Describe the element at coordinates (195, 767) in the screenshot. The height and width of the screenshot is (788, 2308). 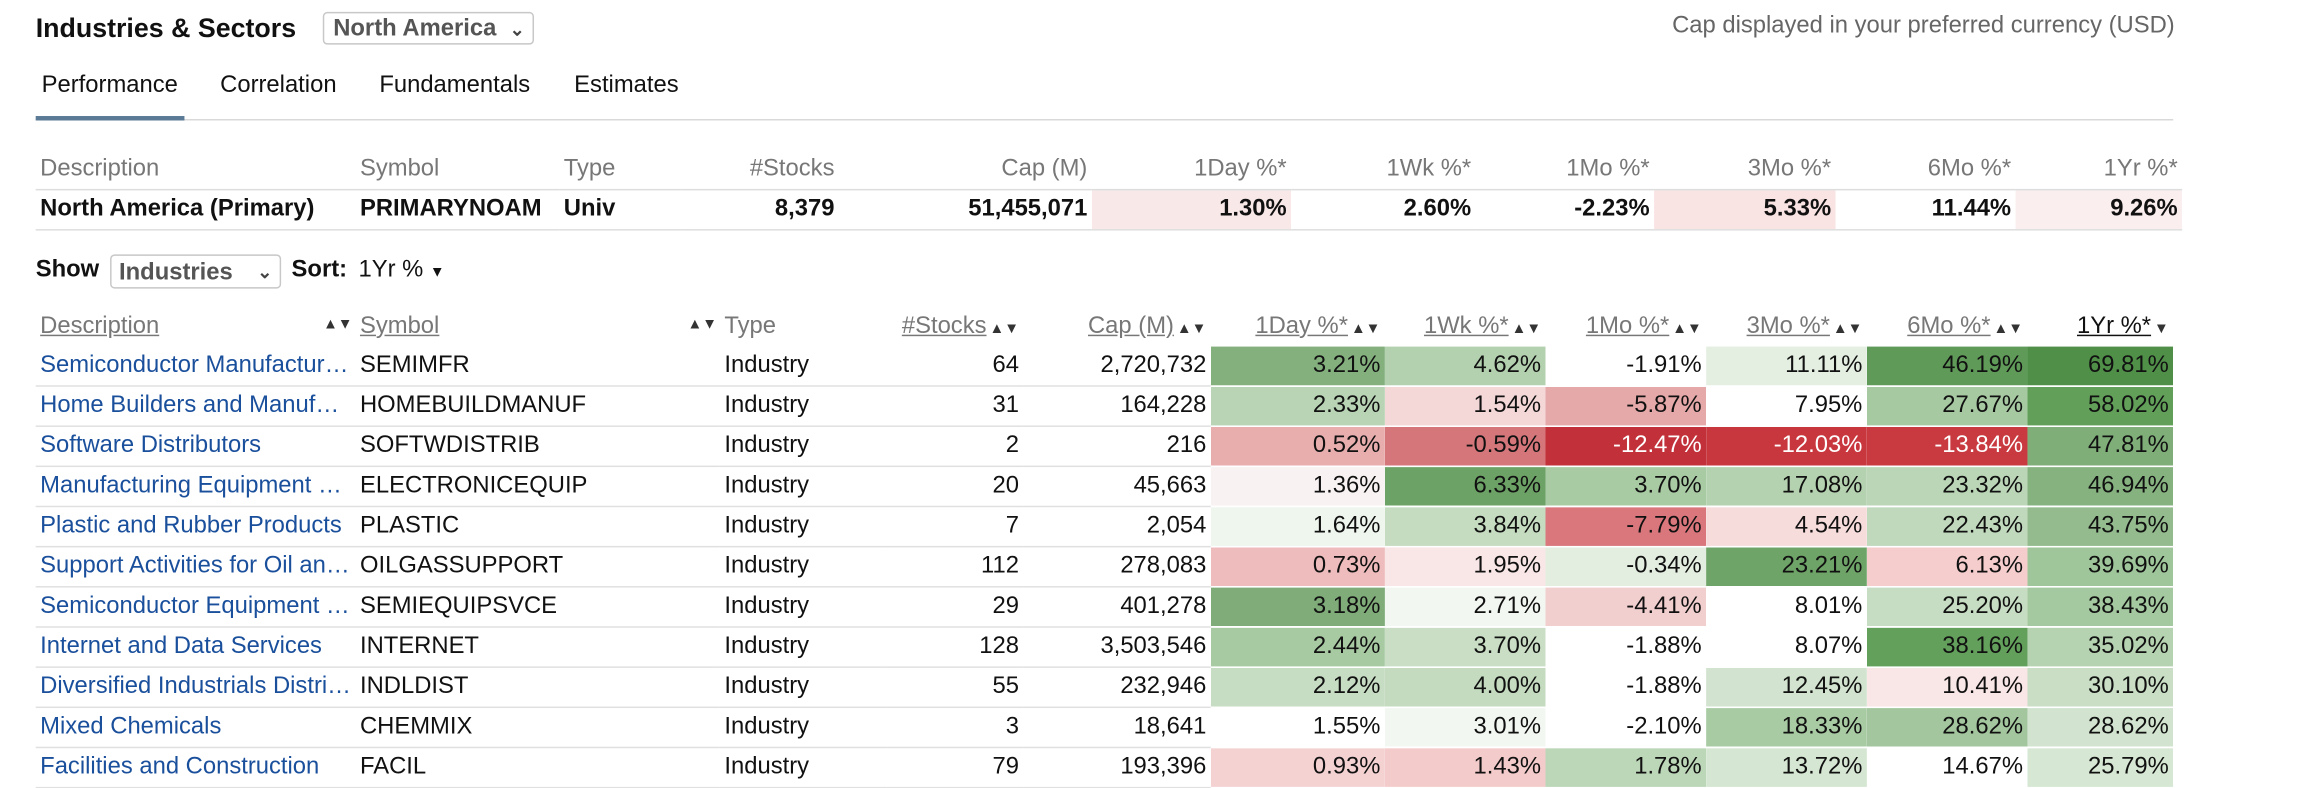
I see `row-description-link: Facilities and Construction` at that location.